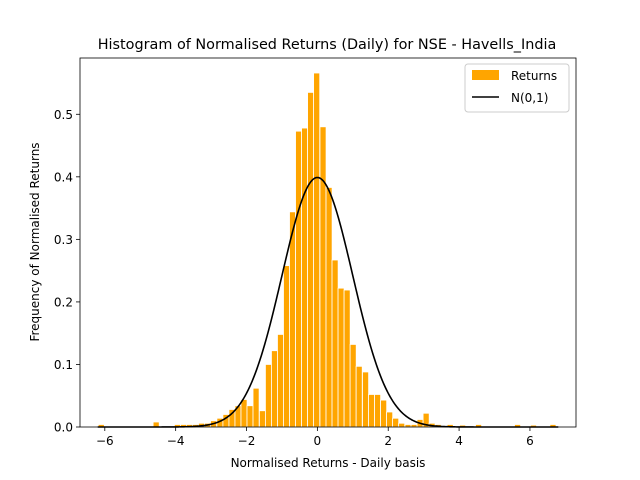 The image size is (640, 480). I want to click on x-tick-label: 6, so click(530, 441).